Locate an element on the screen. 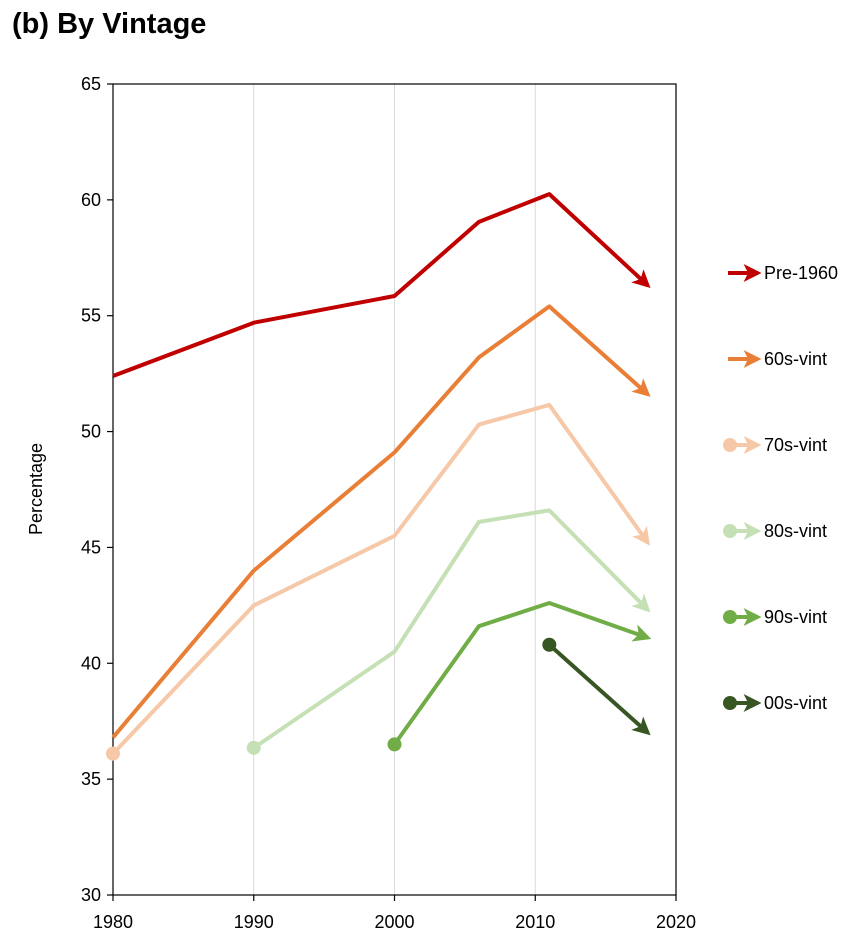  series-start-marker-90s-vint is located at coordinates (394, 744).